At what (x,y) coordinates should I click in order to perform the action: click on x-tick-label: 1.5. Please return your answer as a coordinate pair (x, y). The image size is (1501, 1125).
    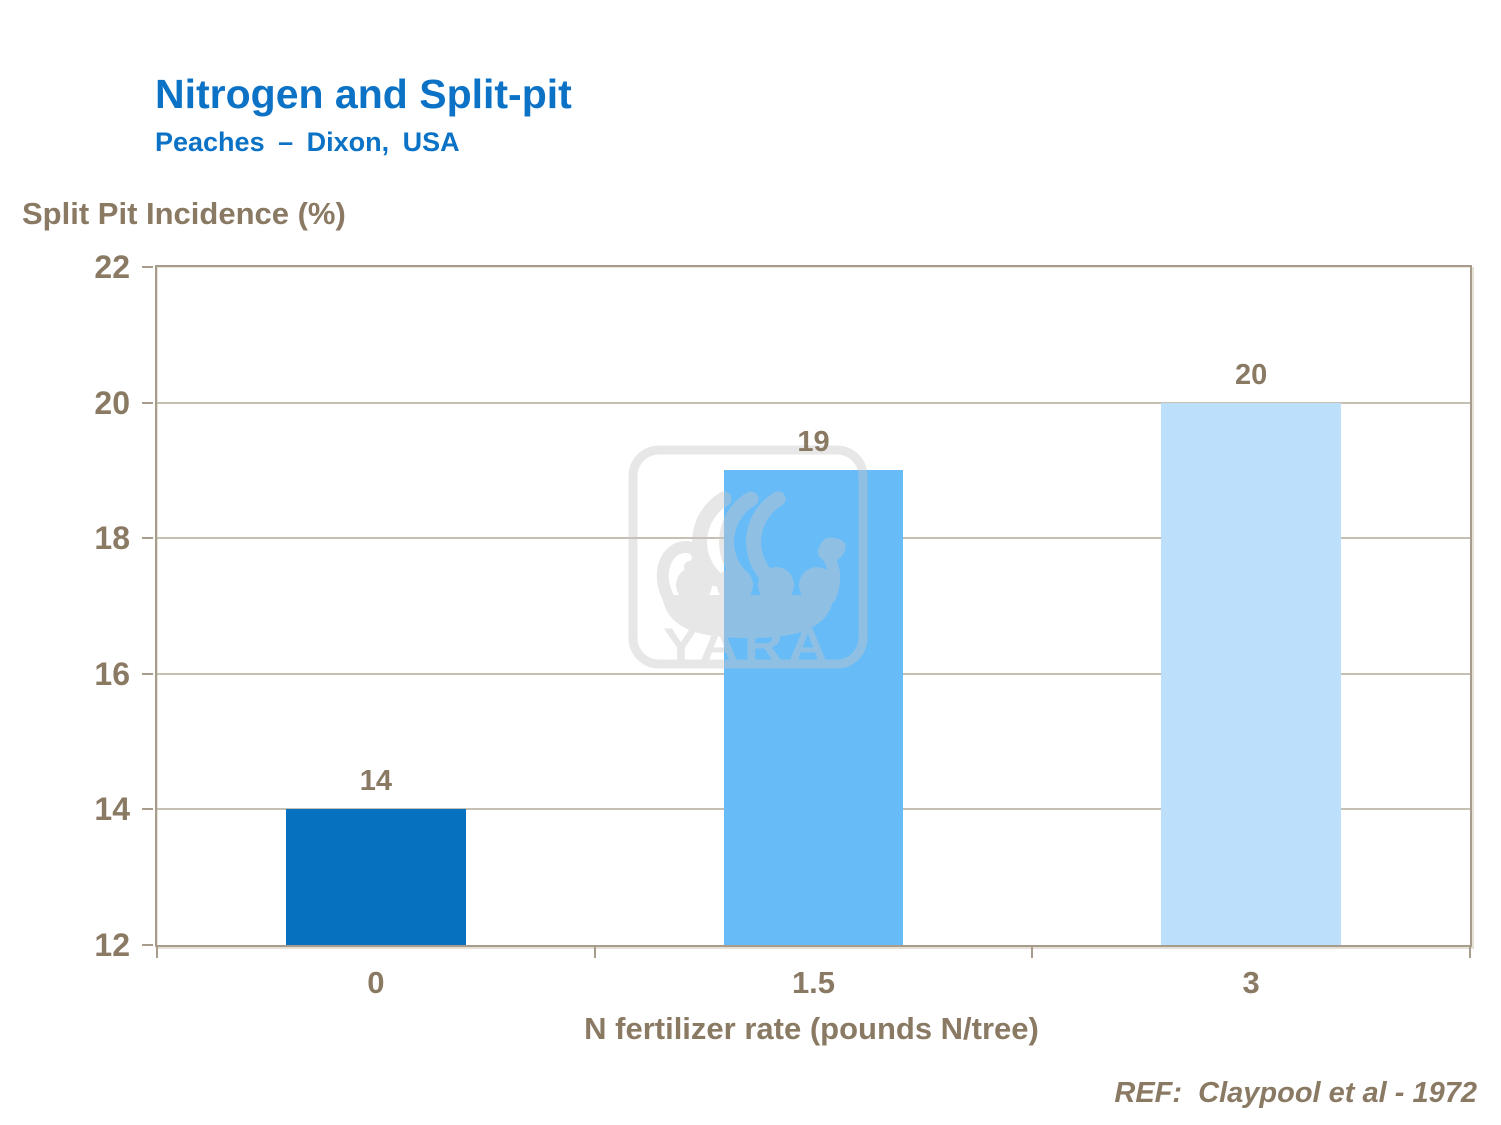
    Looking at the image, I should click on (813, 982).